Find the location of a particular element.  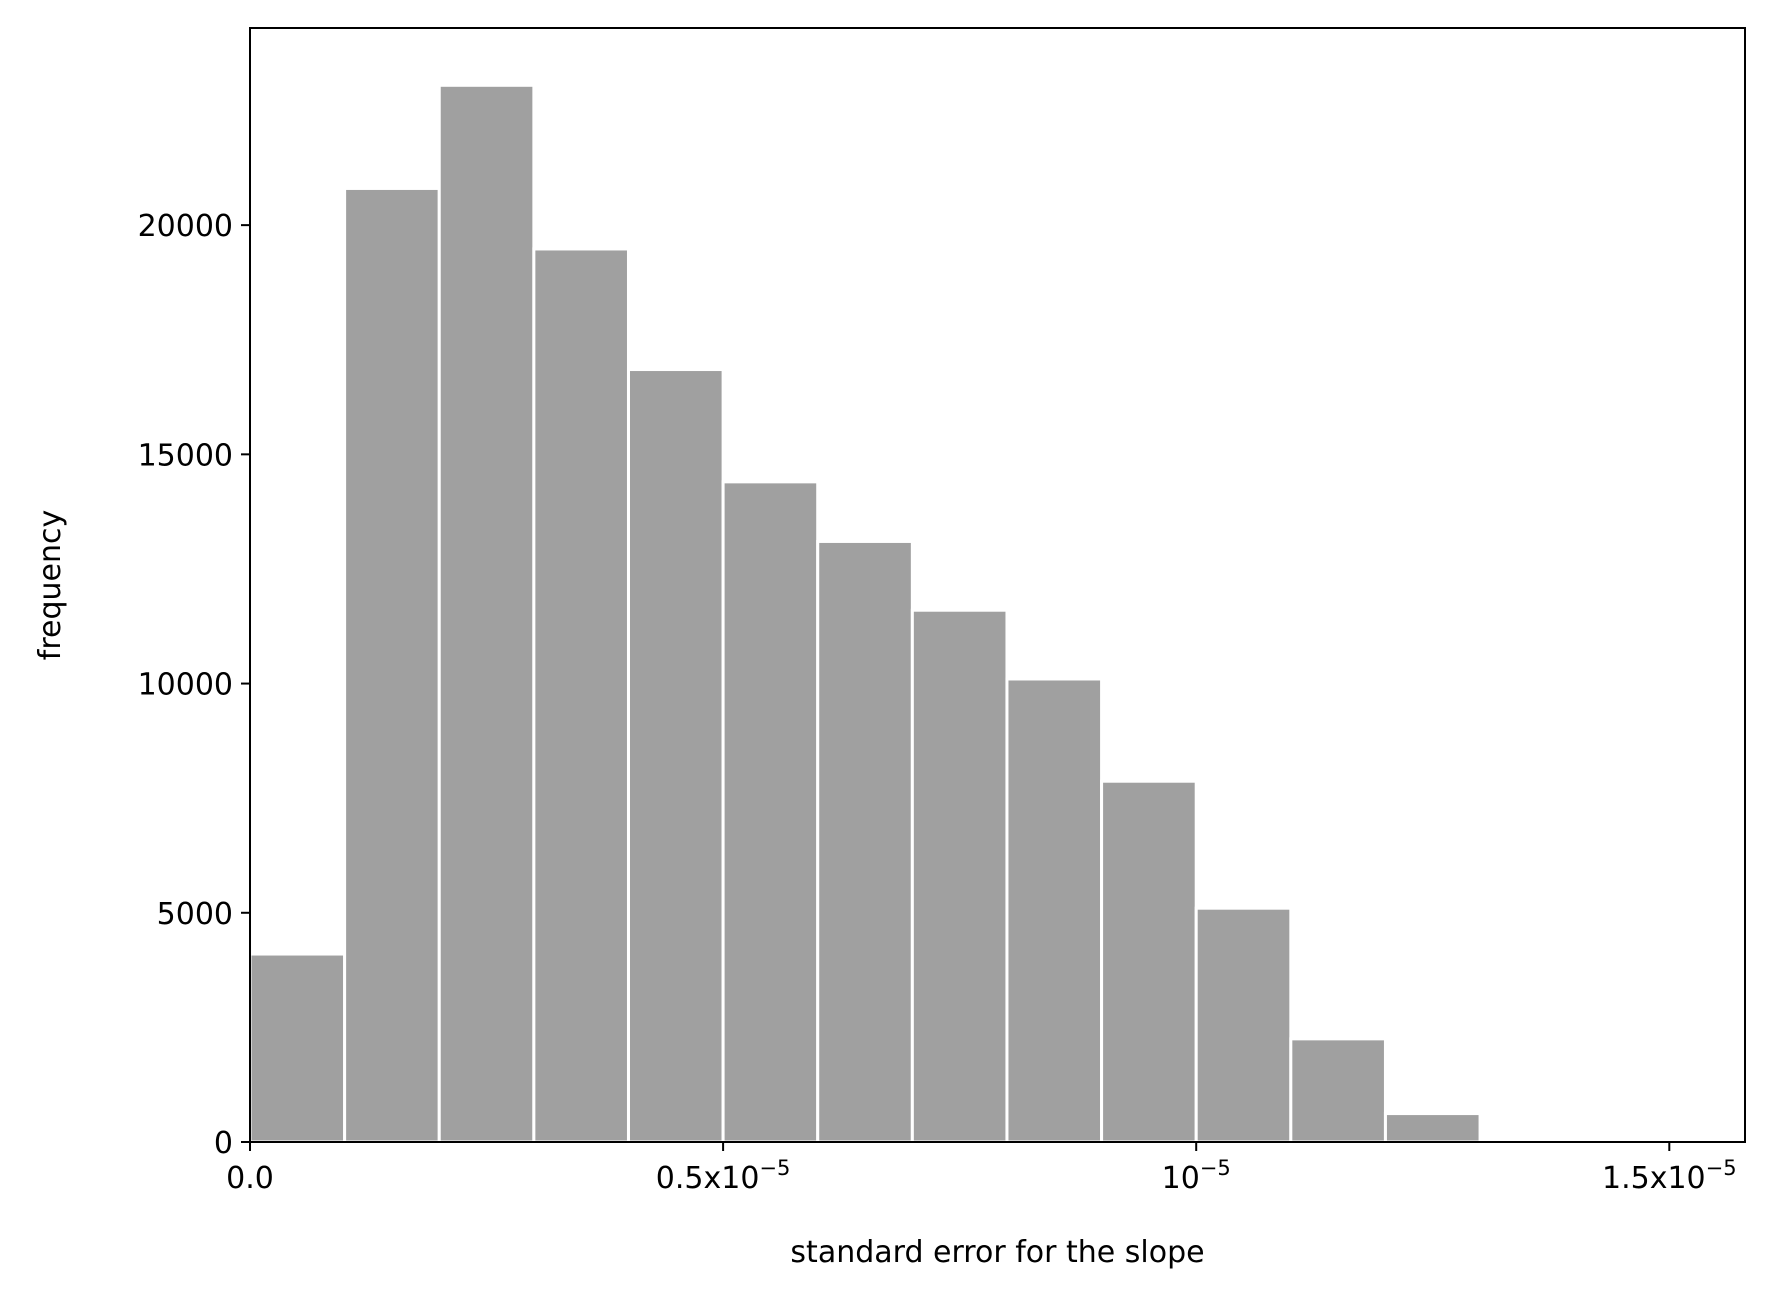

y-tick-label-2: 5000 is located at coordinates (195, 914).